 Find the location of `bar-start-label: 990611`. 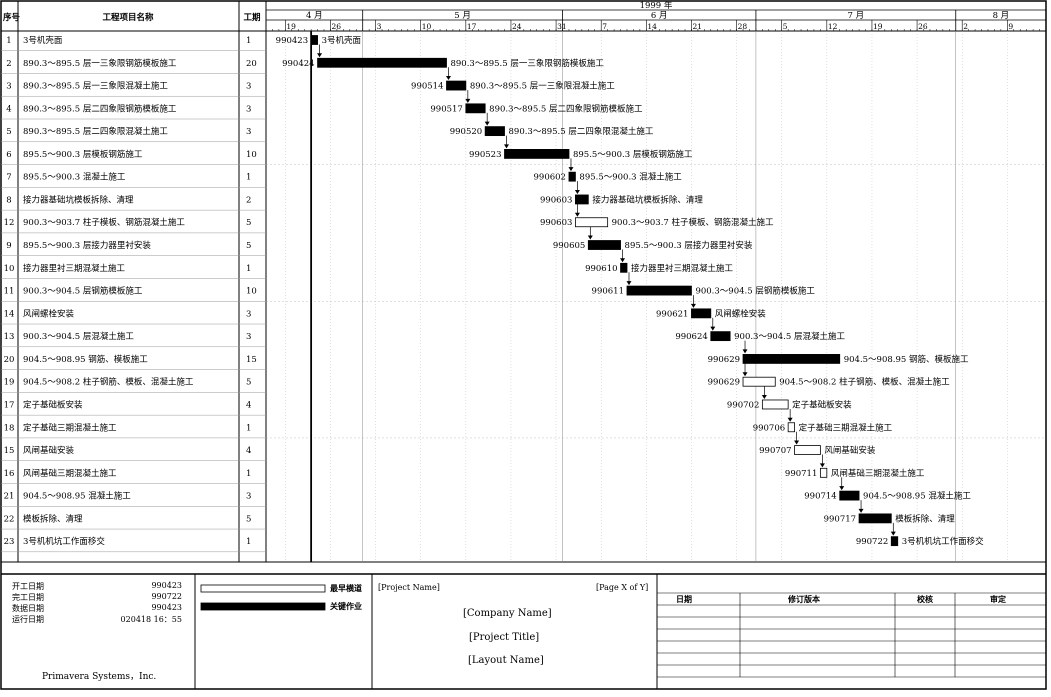

bar-start-label: 990611 is located at coordinates (608, 292).